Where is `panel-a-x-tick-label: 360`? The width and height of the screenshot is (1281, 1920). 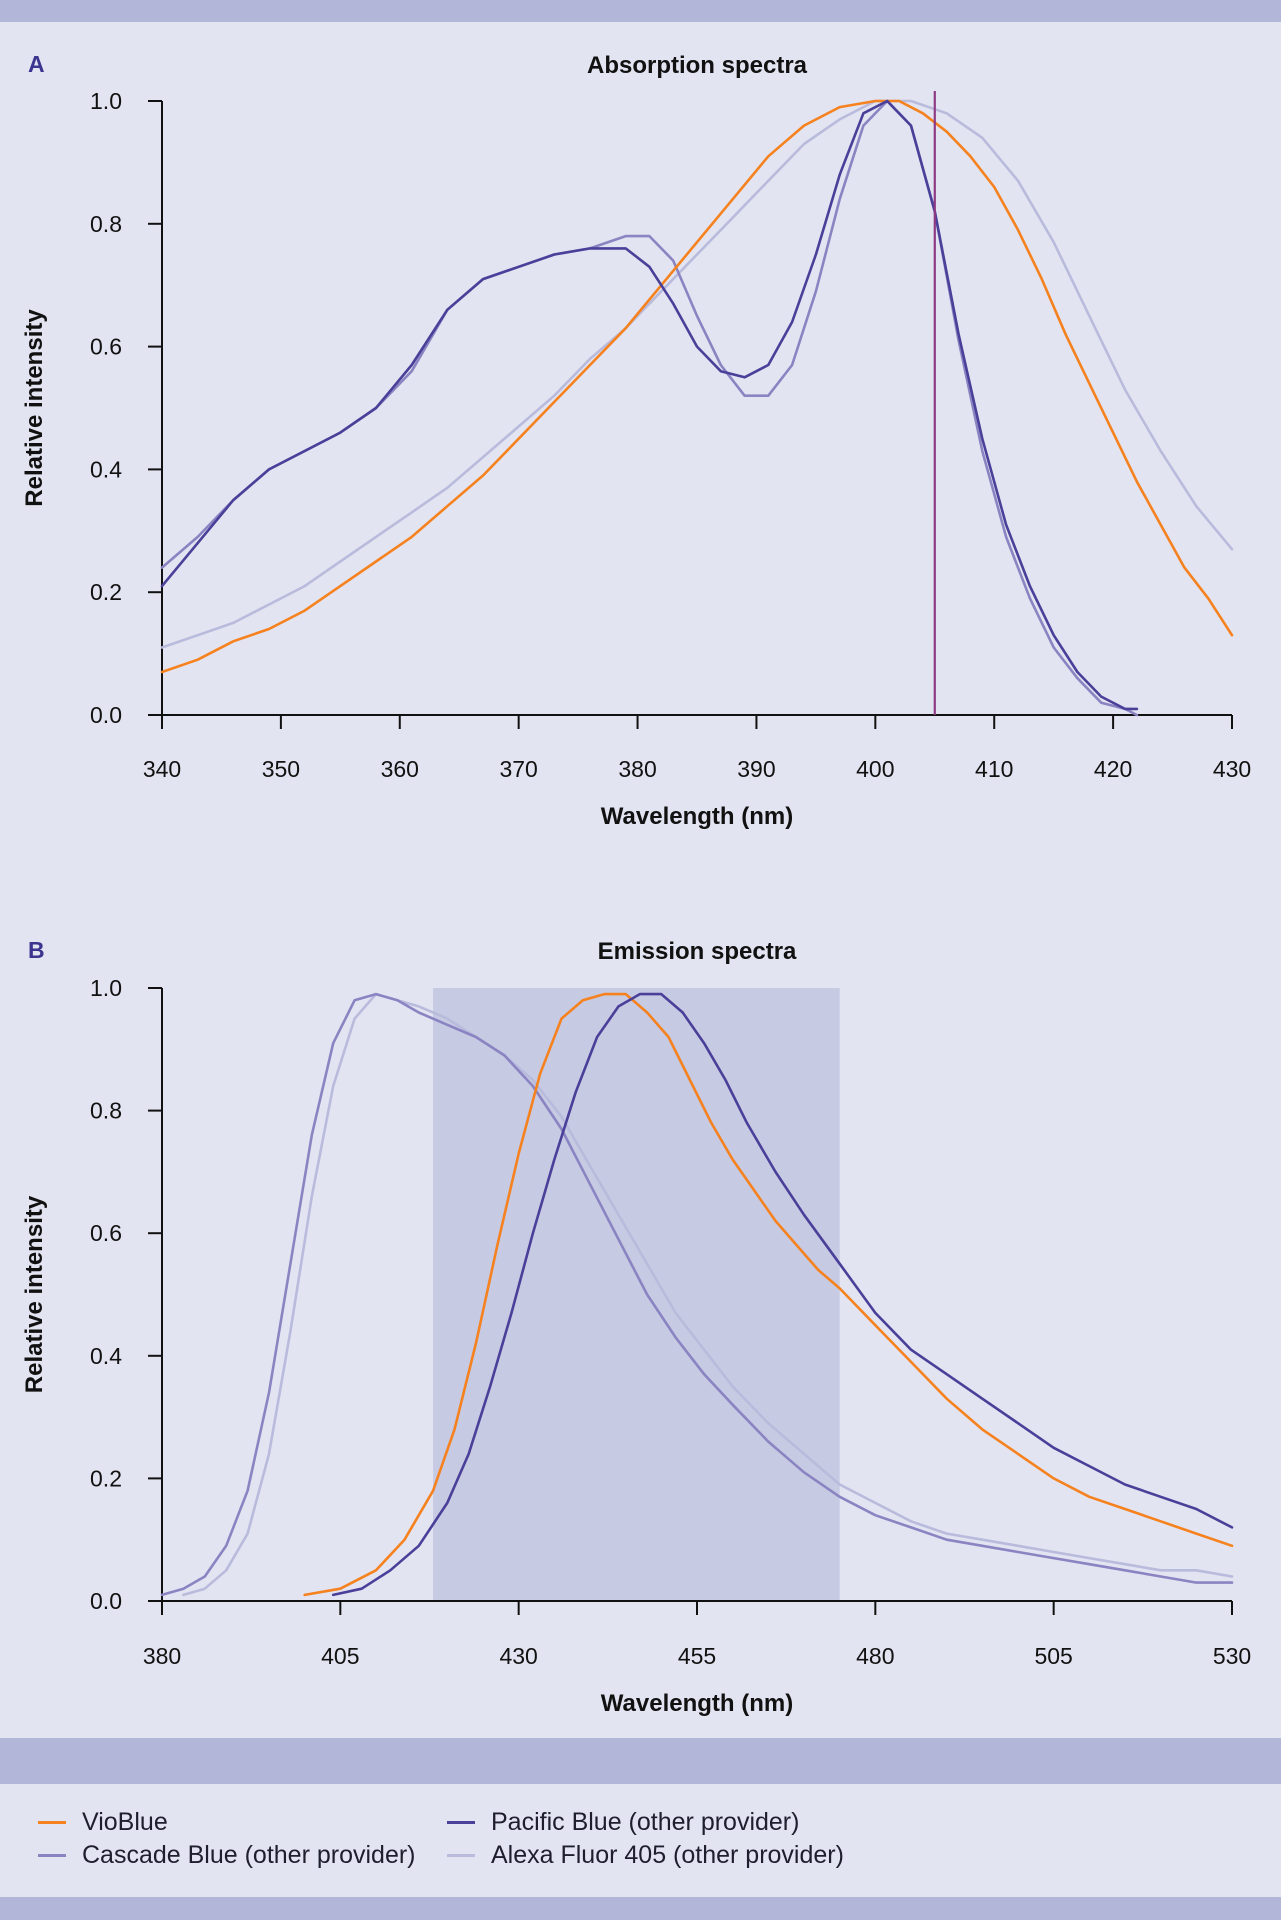
panel-a-x-tick-label: 360 is located at coordinates (400, 769).